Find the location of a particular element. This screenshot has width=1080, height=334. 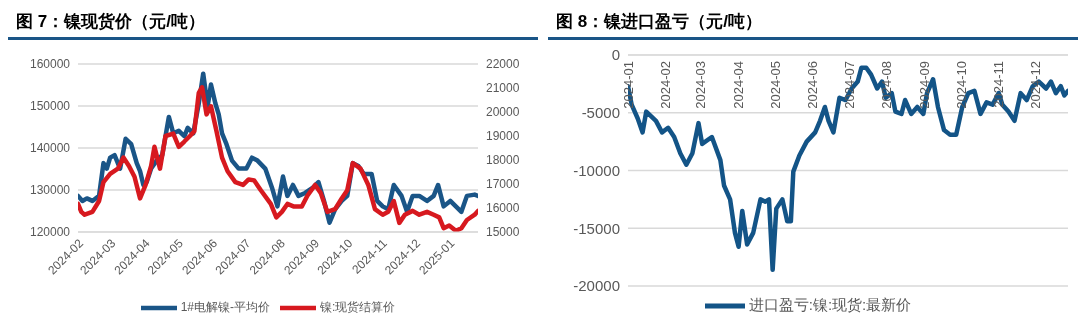

y2-tick-label: 21000 is located at coordinates (503, 88).